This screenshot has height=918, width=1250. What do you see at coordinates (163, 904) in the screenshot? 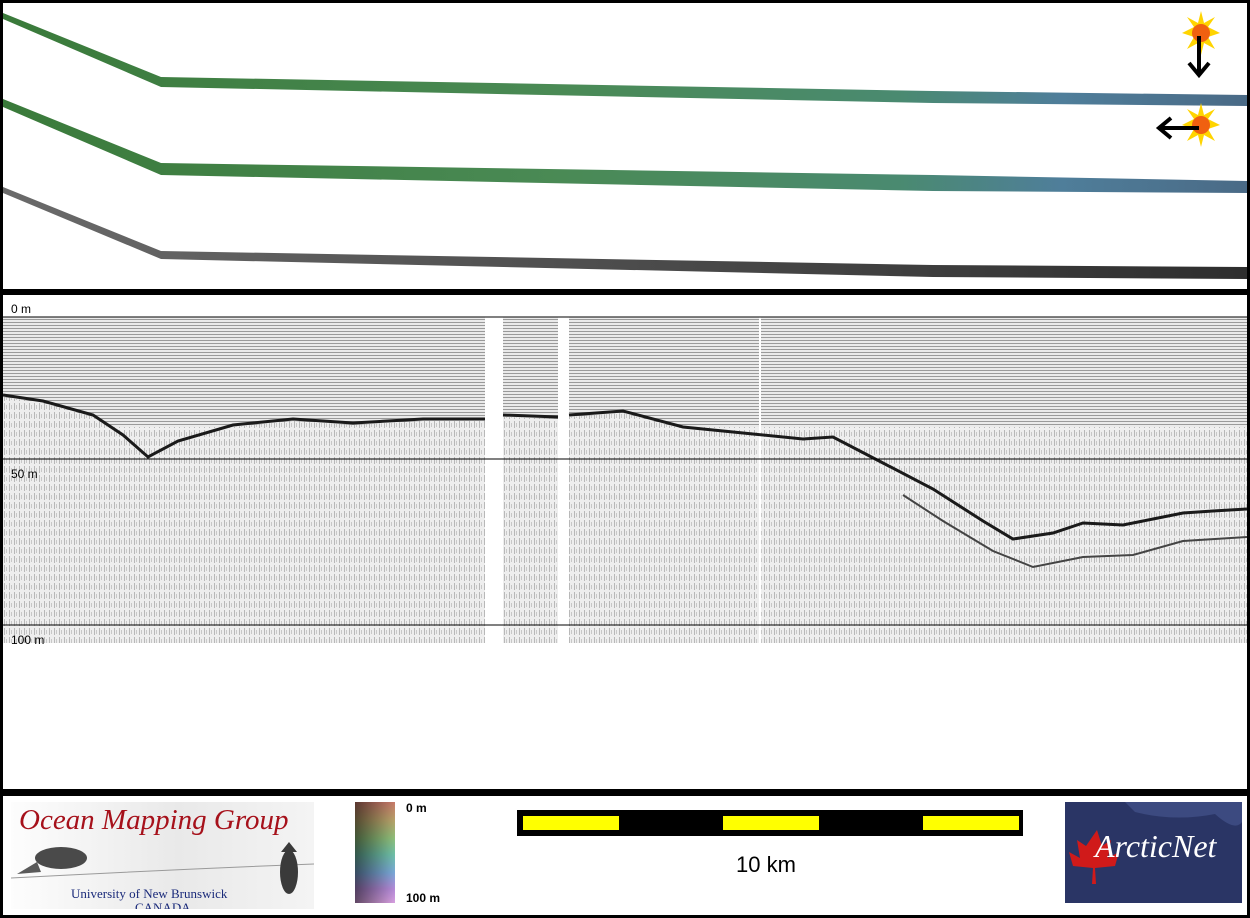
I see `omg-logo-country: CANADA` at bounding box center [163, 904].